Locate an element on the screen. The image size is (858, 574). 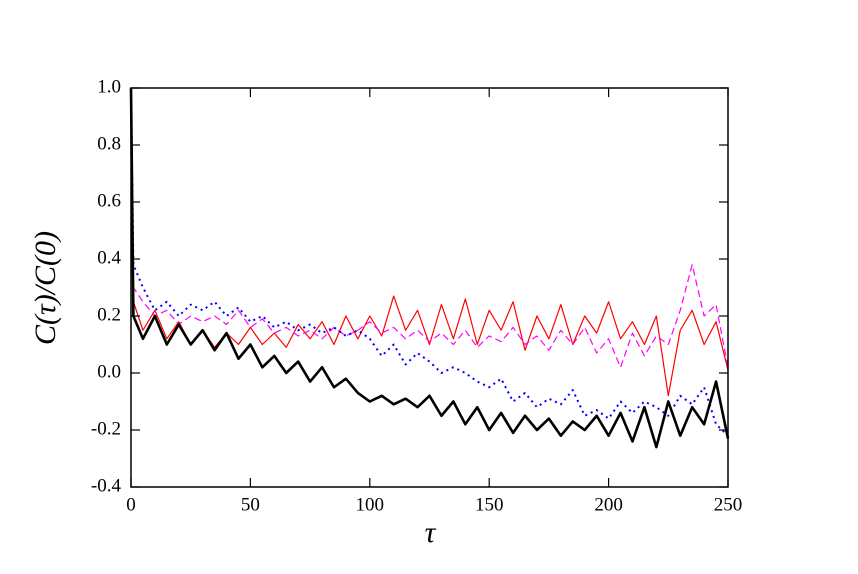
x-tick-label: 100 is located at coordinates (370, 504).